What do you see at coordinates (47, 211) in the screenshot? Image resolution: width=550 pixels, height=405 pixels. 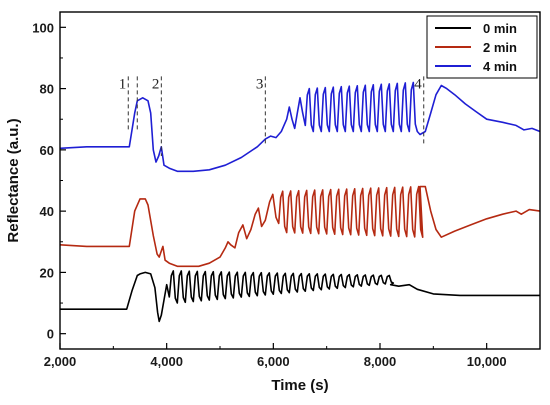 I see `y-tick-label: 40` at bounding box center [47, 211].